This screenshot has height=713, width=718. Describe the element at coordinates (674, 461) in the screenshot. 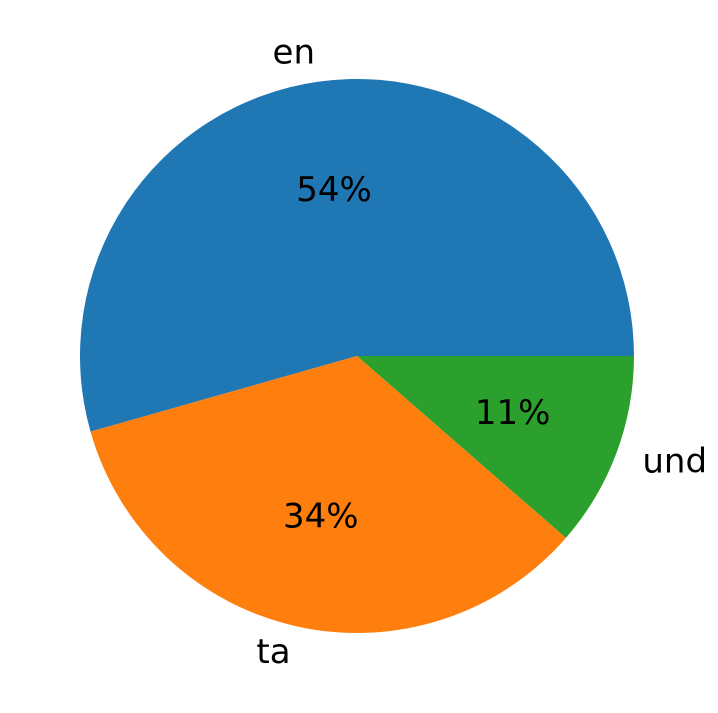

I see `slice-label-und: und` at that location.